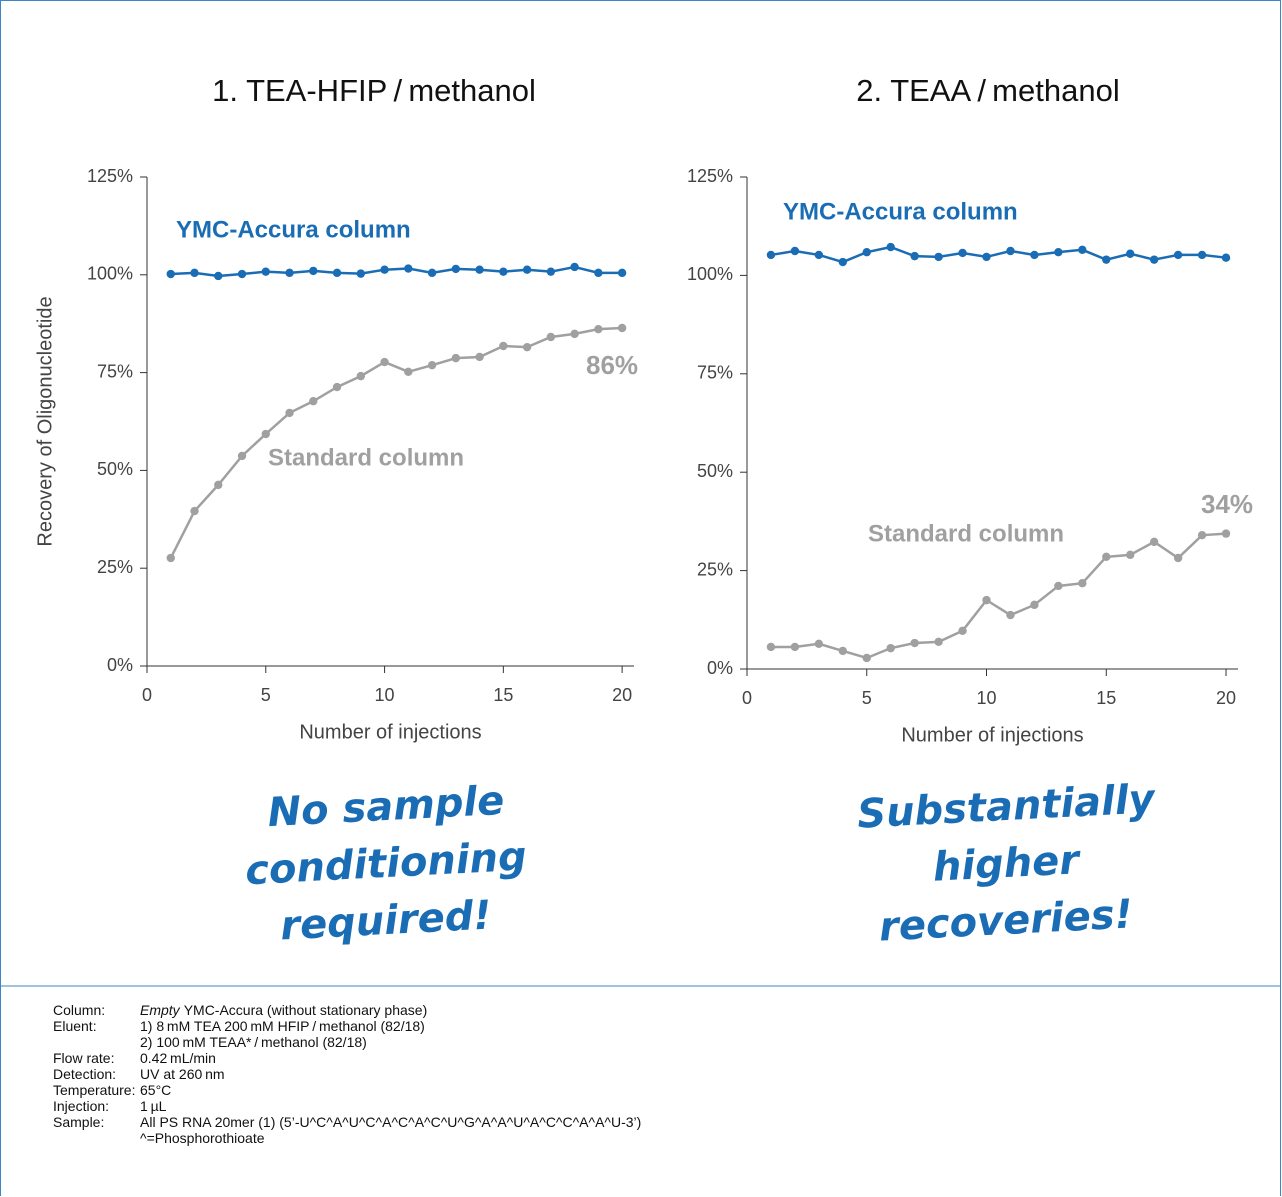 The image size is (1282, 1197). Describe the element at coordinates (366, 457) in the screenshot. I see `series-label: Standard column` at that location.